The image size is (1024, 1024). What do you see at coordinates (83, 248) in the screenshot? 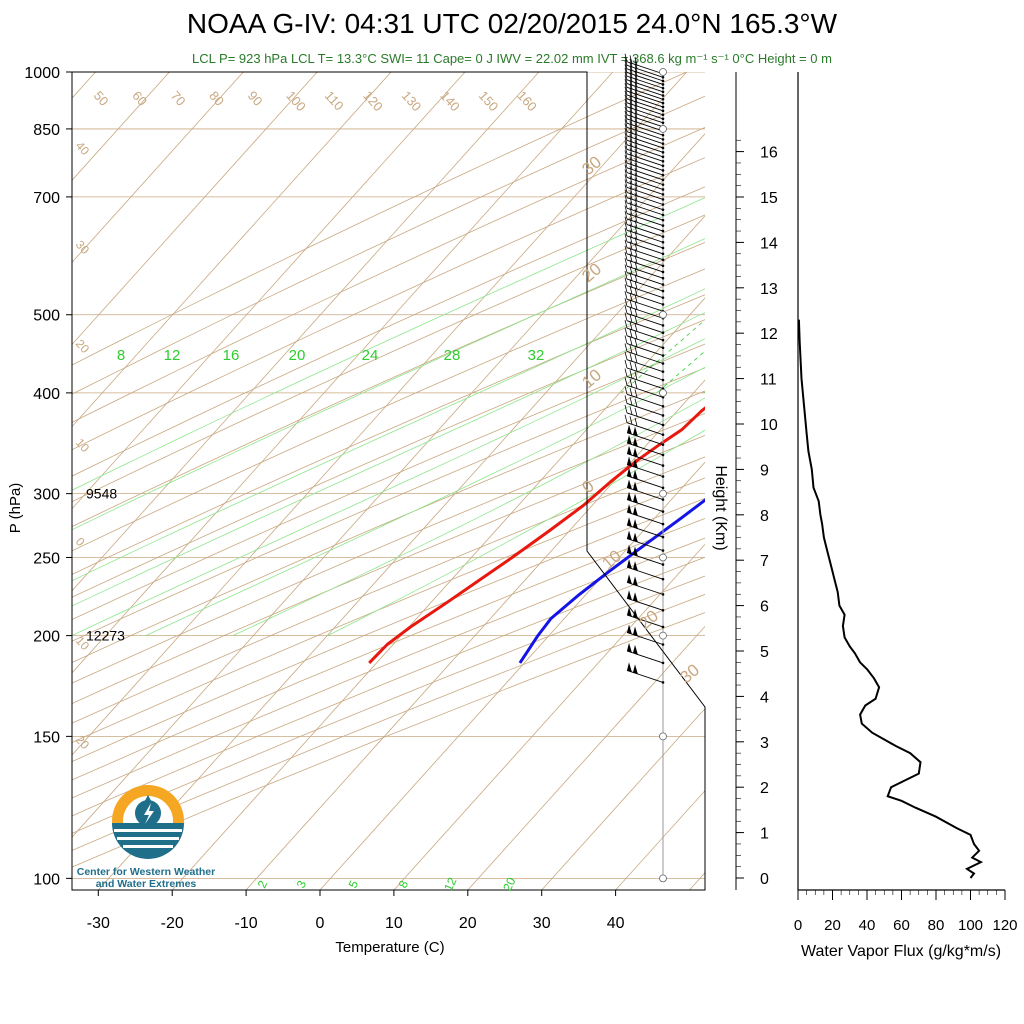
I see `isotherm-label: 30` at bounding box center [83, 248].